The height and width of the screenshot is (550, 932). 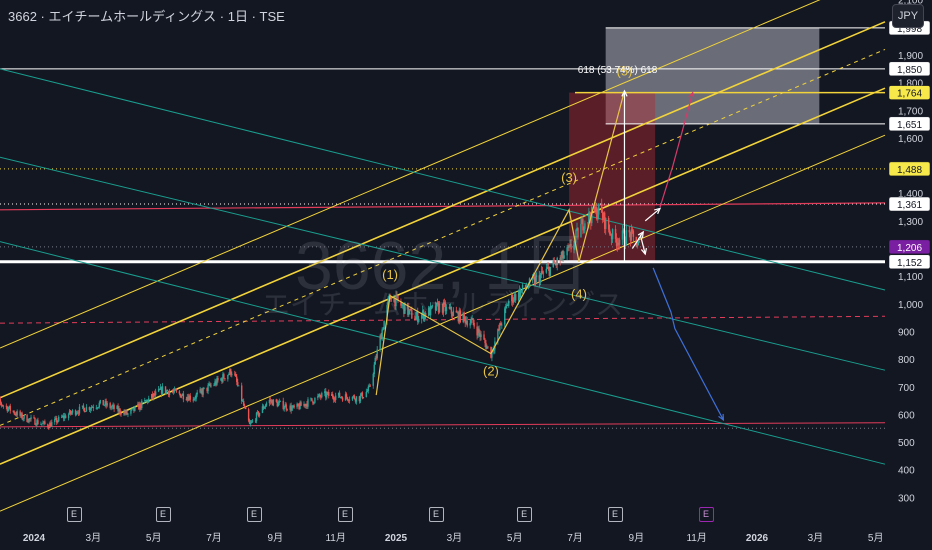 What do you see at coordinates (396, 538) in the screenshot?
I see `x-tick-label: 2025` at bounding box center [396, 538].